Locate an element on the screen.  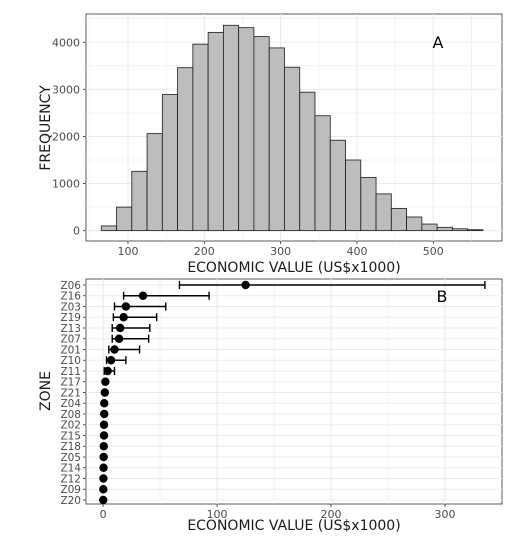
zone-label: Z16 is located at coordinates (70, 297).